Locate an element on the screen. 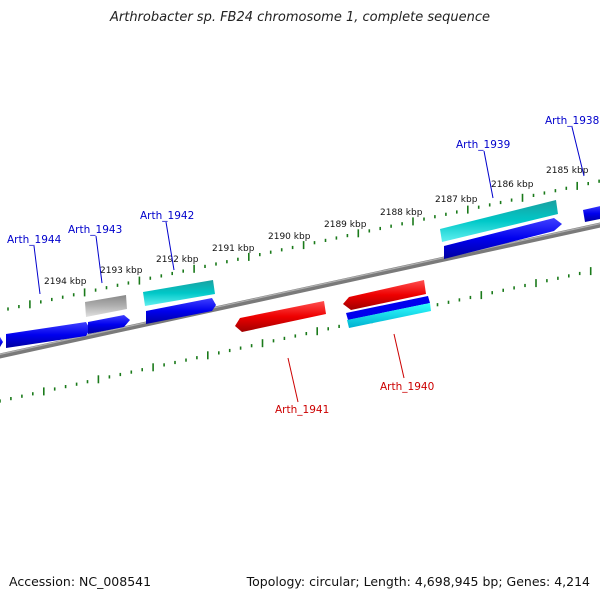  gene-arth-1939 is located at coordinates (501, 229).